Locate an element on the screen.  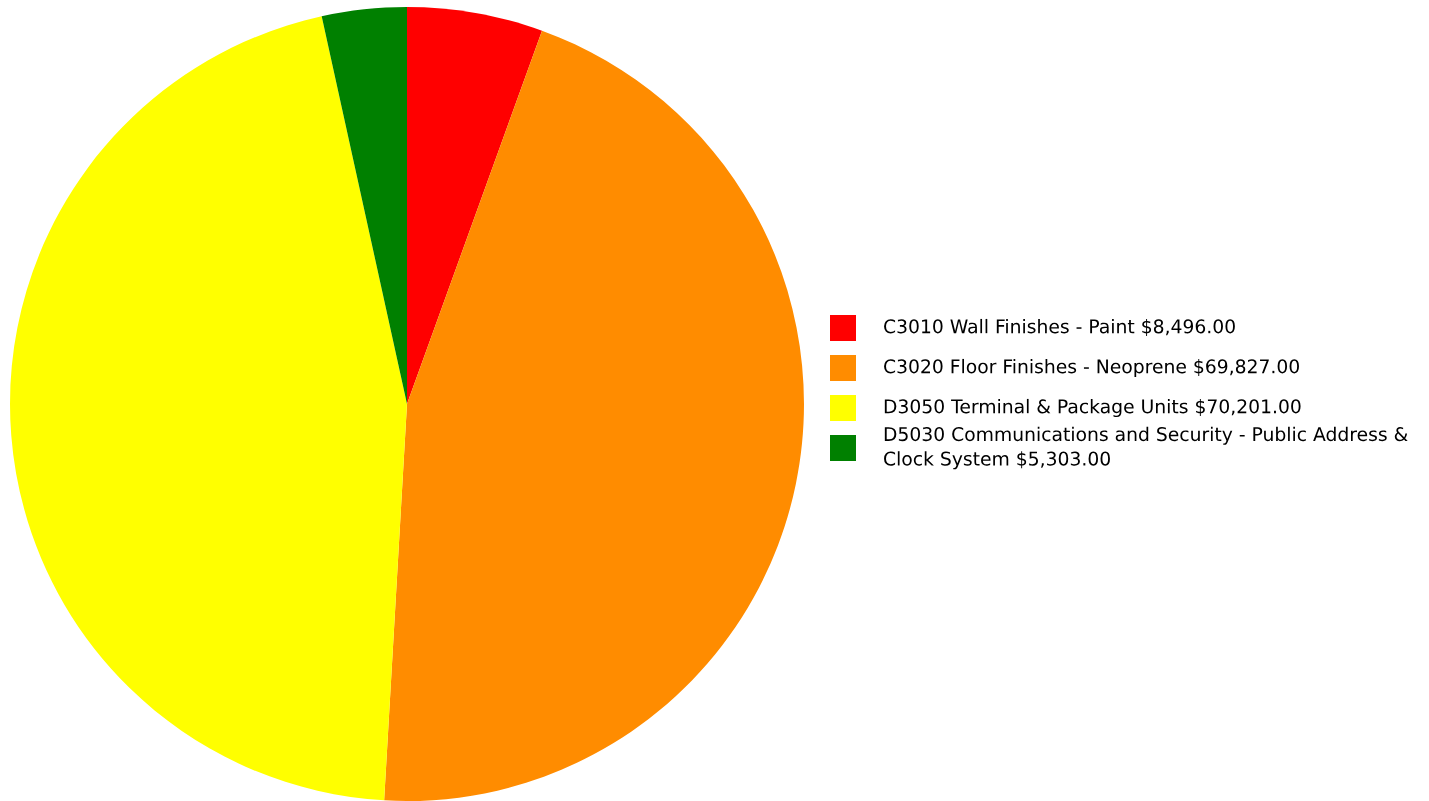
legend-label: D3050 Terminal & Package Units $70,201.00 is located at coordinates (1092, 408).